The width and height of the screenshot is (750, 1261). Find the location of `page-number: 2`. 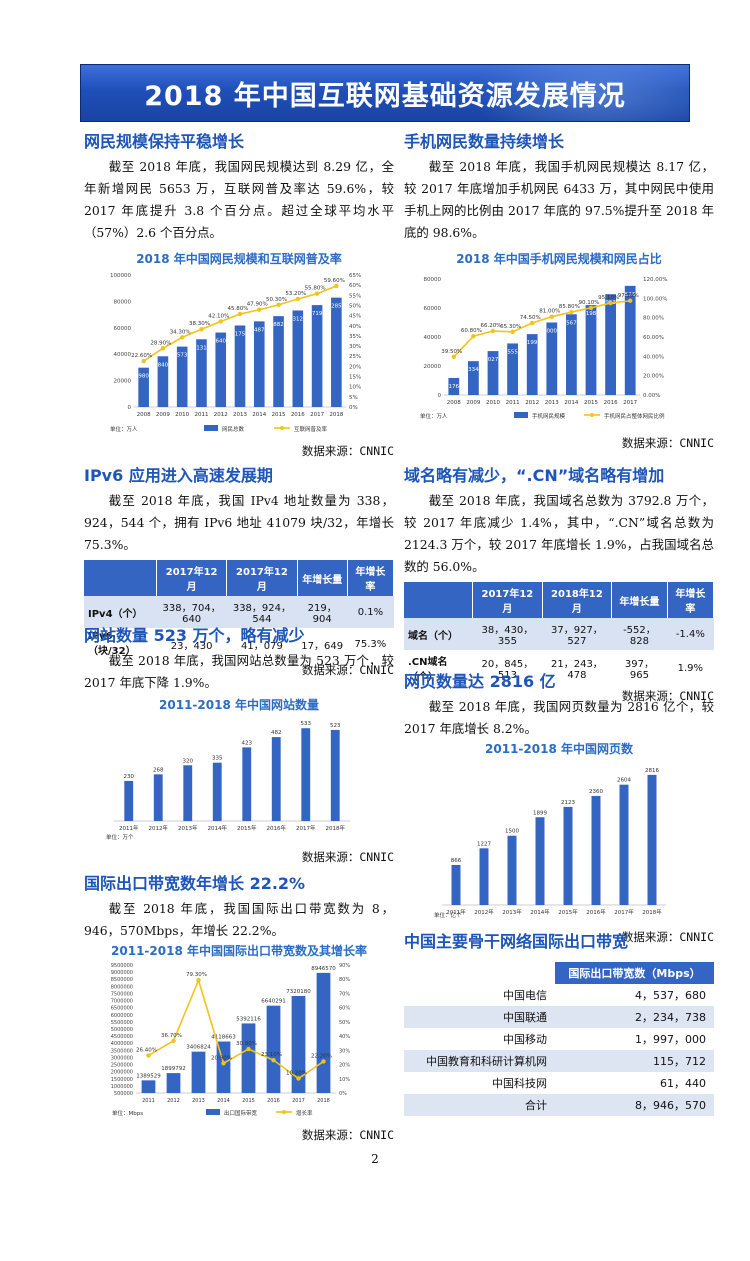

page-number: 2 is located at coordinates (375, 1159).